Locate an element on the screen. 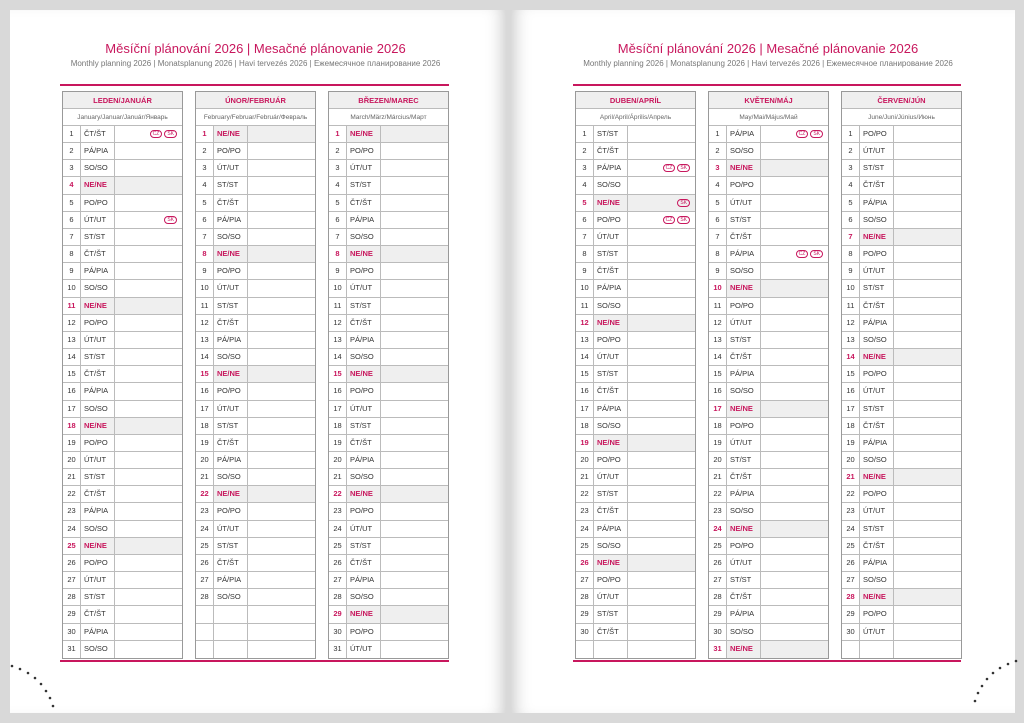 This screenshot has height=723, width=1024. day-row: 11 NE/NE is located at coordinates (122, 306).